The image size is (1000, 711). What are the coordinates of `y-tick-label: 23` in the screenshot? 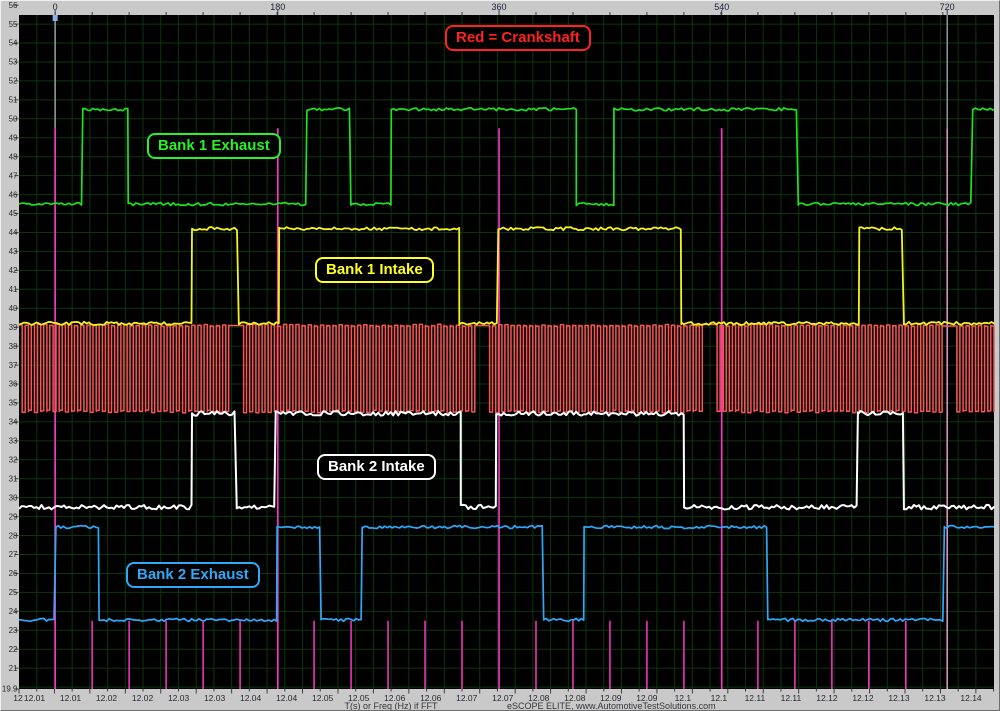 It's located at (13, 630).